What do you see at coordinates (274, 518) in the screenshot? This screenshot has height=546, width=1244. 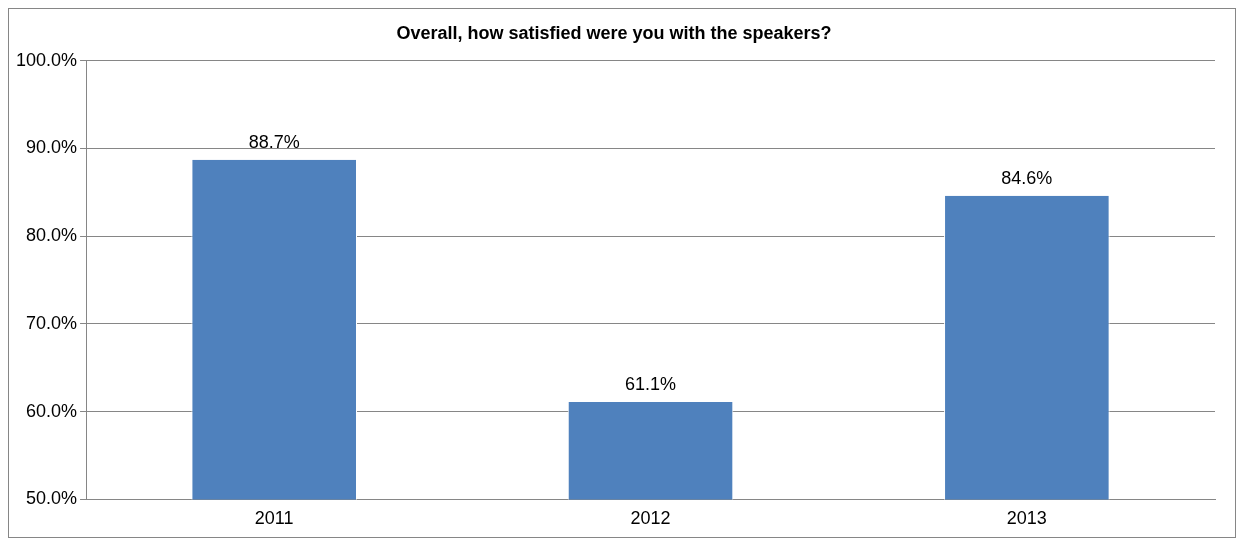 I see `x-tick-label: 2011` at bounding box center [274, 518].